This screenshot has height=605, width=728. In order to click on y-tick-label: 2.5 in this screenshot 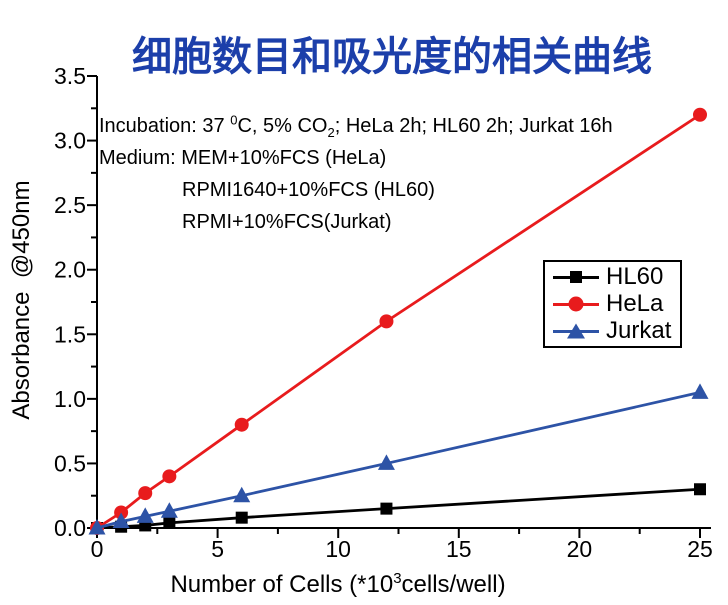, I will do `click(70, 205)`.